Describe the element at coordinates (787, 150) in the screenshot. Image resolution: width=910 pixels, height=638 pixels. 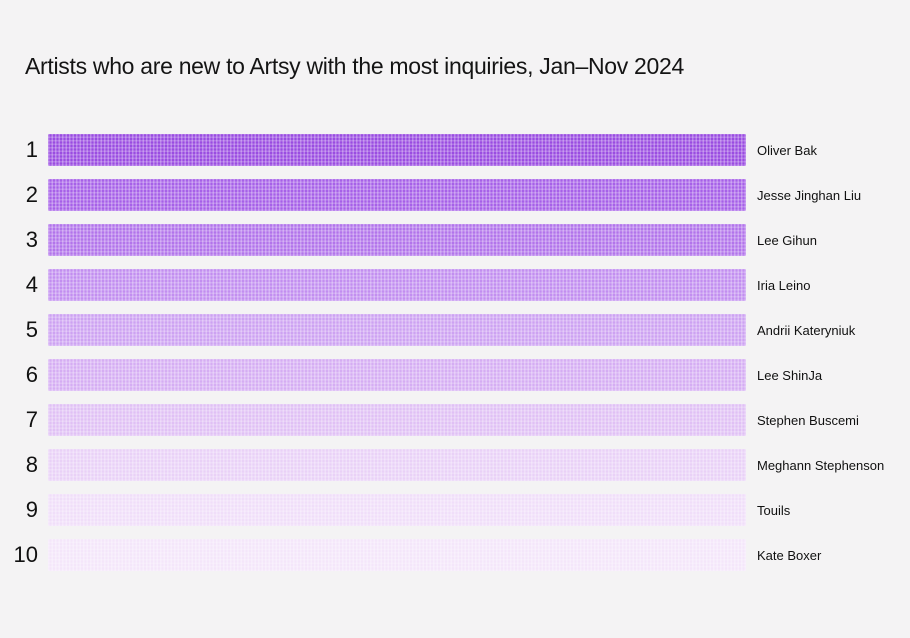
I see `artist-name-label: Oliver Bak` at that location.